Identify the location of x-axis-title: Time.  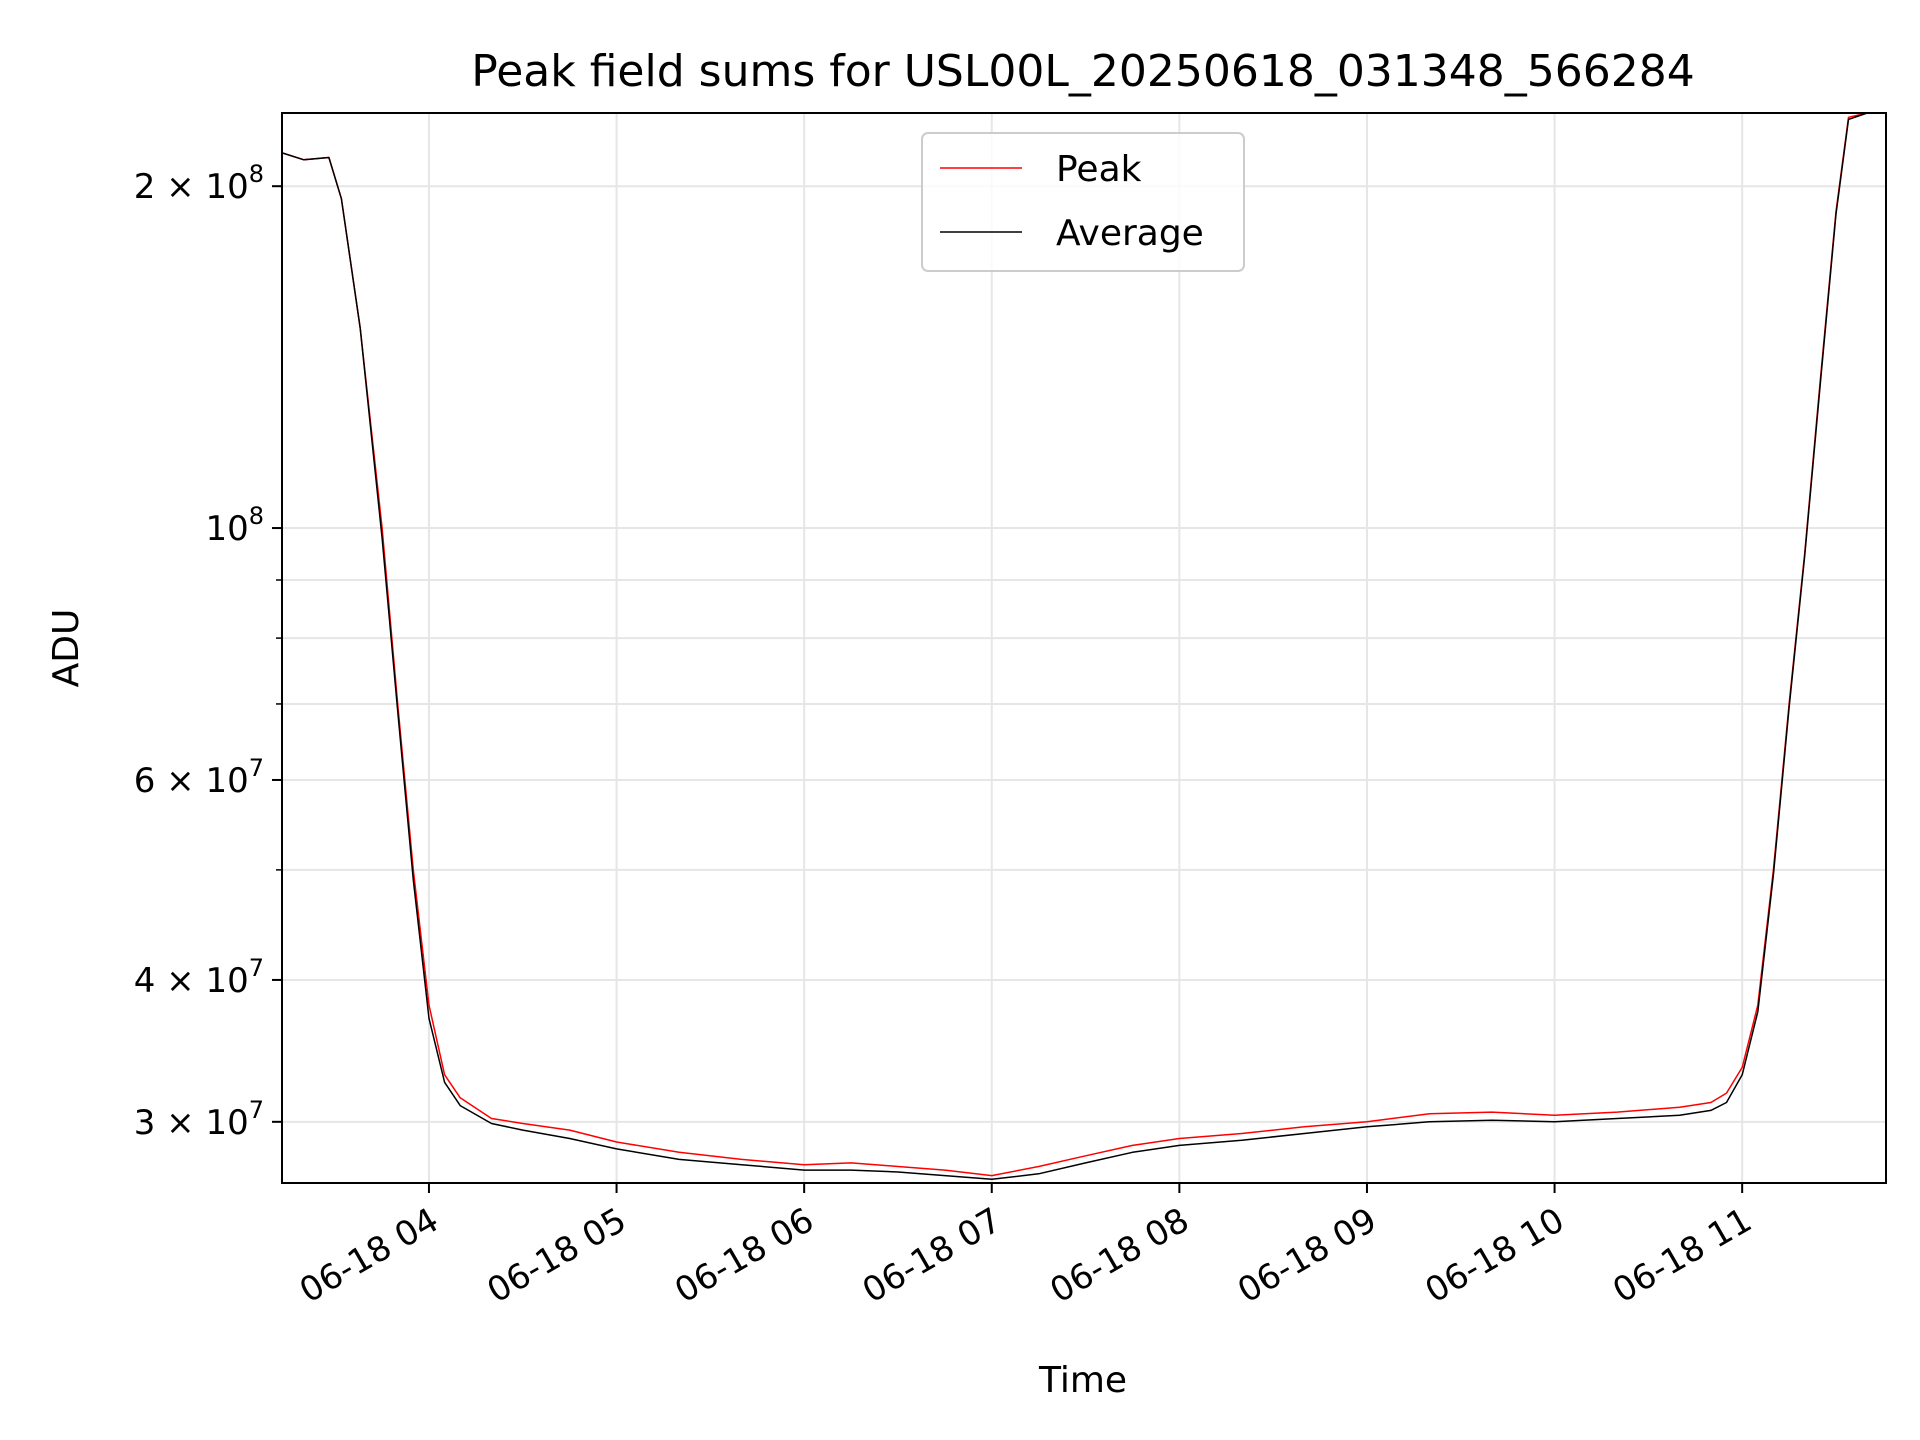
(1082, 1380).